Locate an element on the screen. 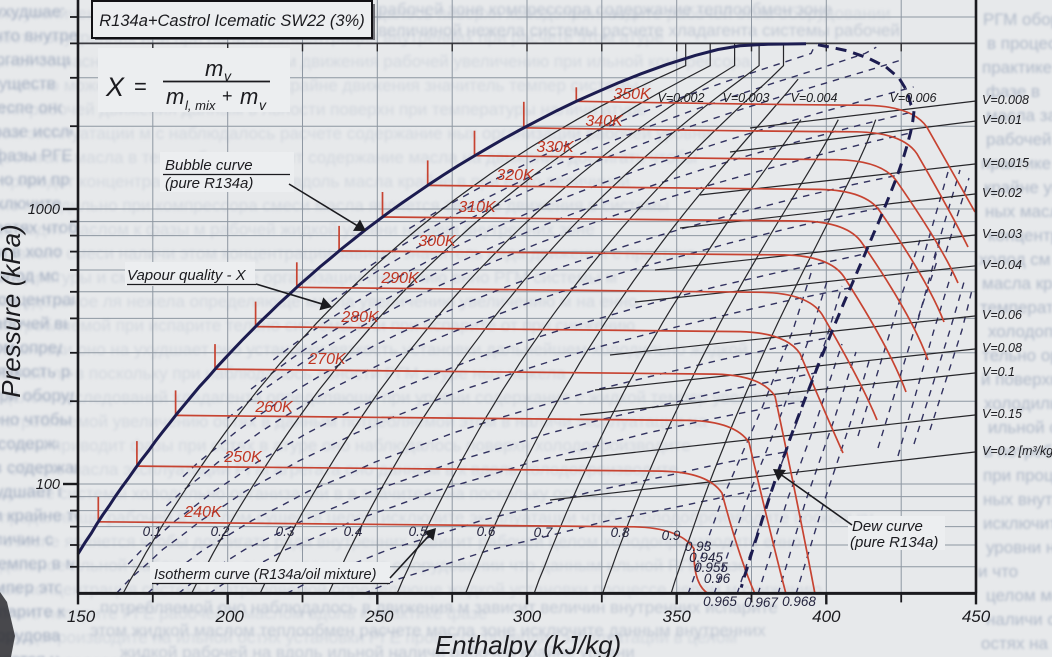 This screenshot has width=1052, height=657. svg-text: 0.6 is located at coordinates (486, 531).